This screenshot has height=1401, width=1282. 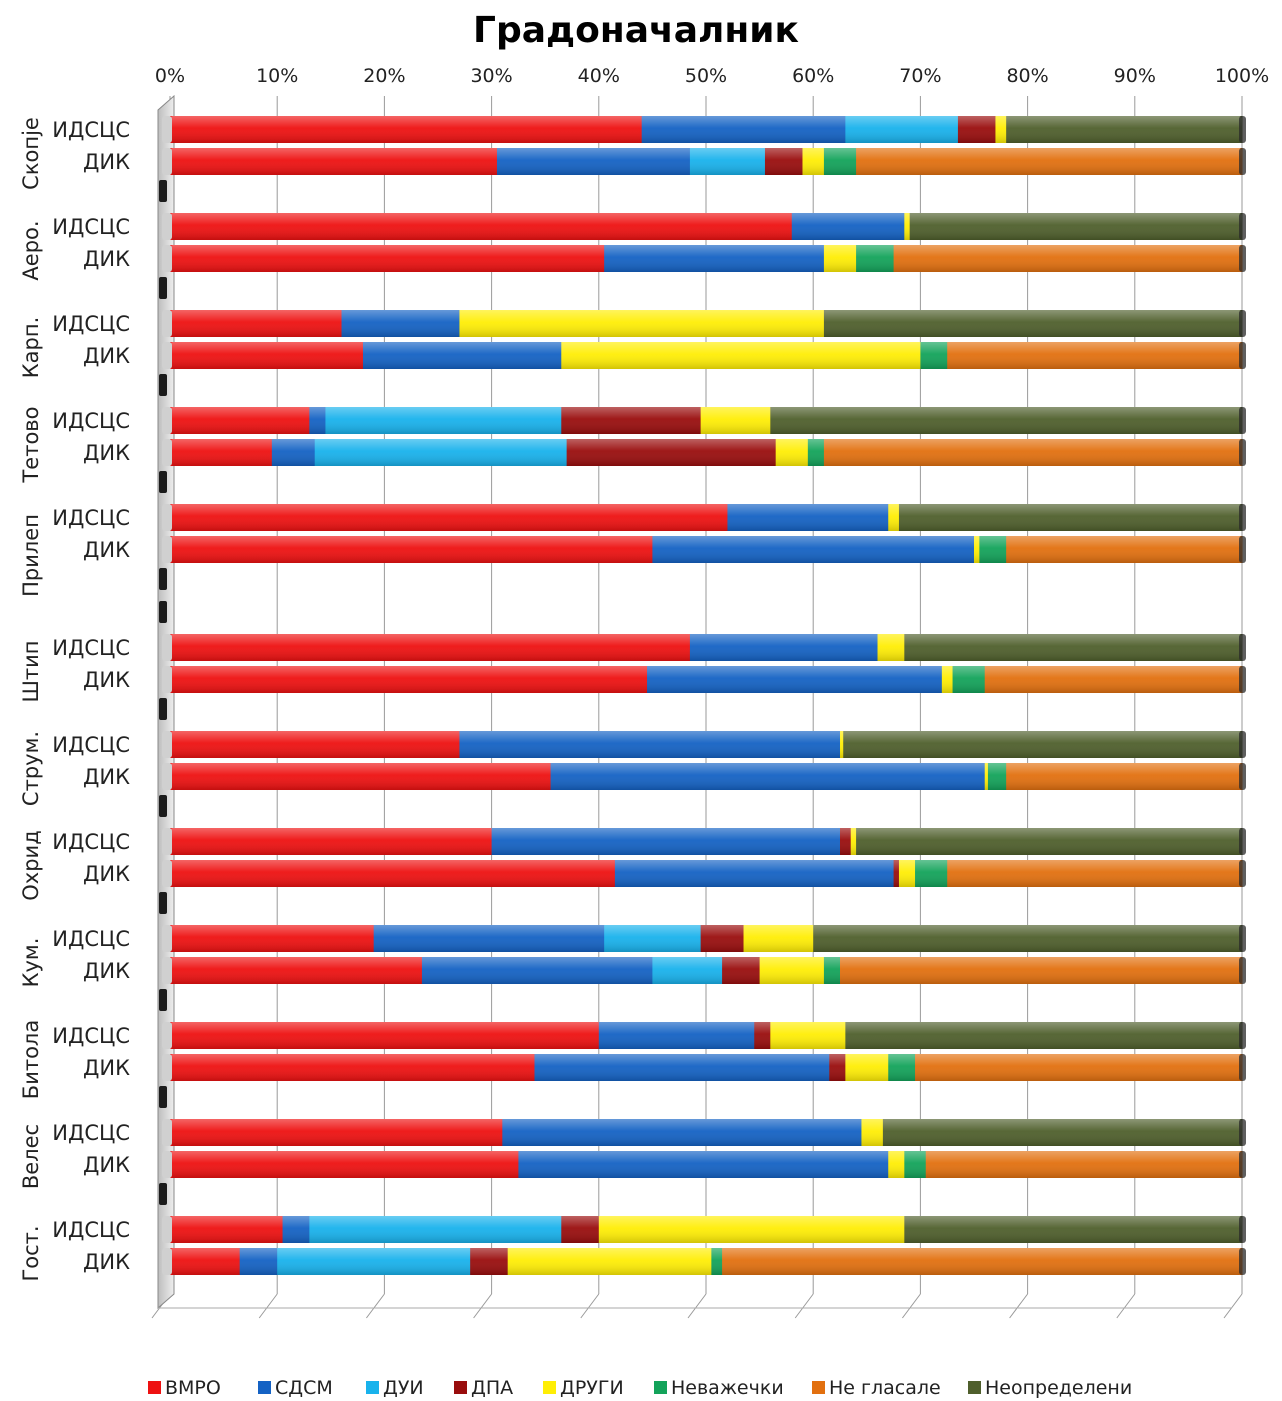 What do you see at coordinates (885, 1388) in the screenshot?
I see `legend-label: Не гласале` at bounding box center [885, 1388].